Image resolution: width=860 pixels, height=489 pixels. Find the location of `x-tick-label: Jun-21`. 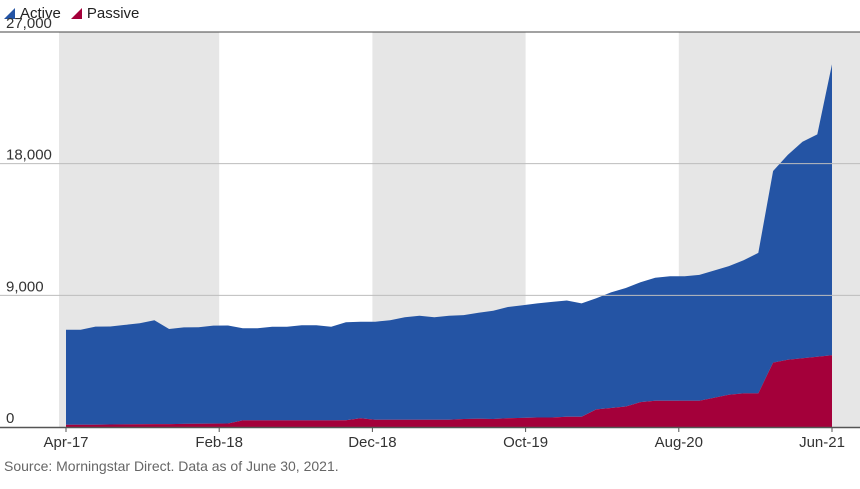

x-tick-label: Jun-21 is located at coordinates (822, 442).